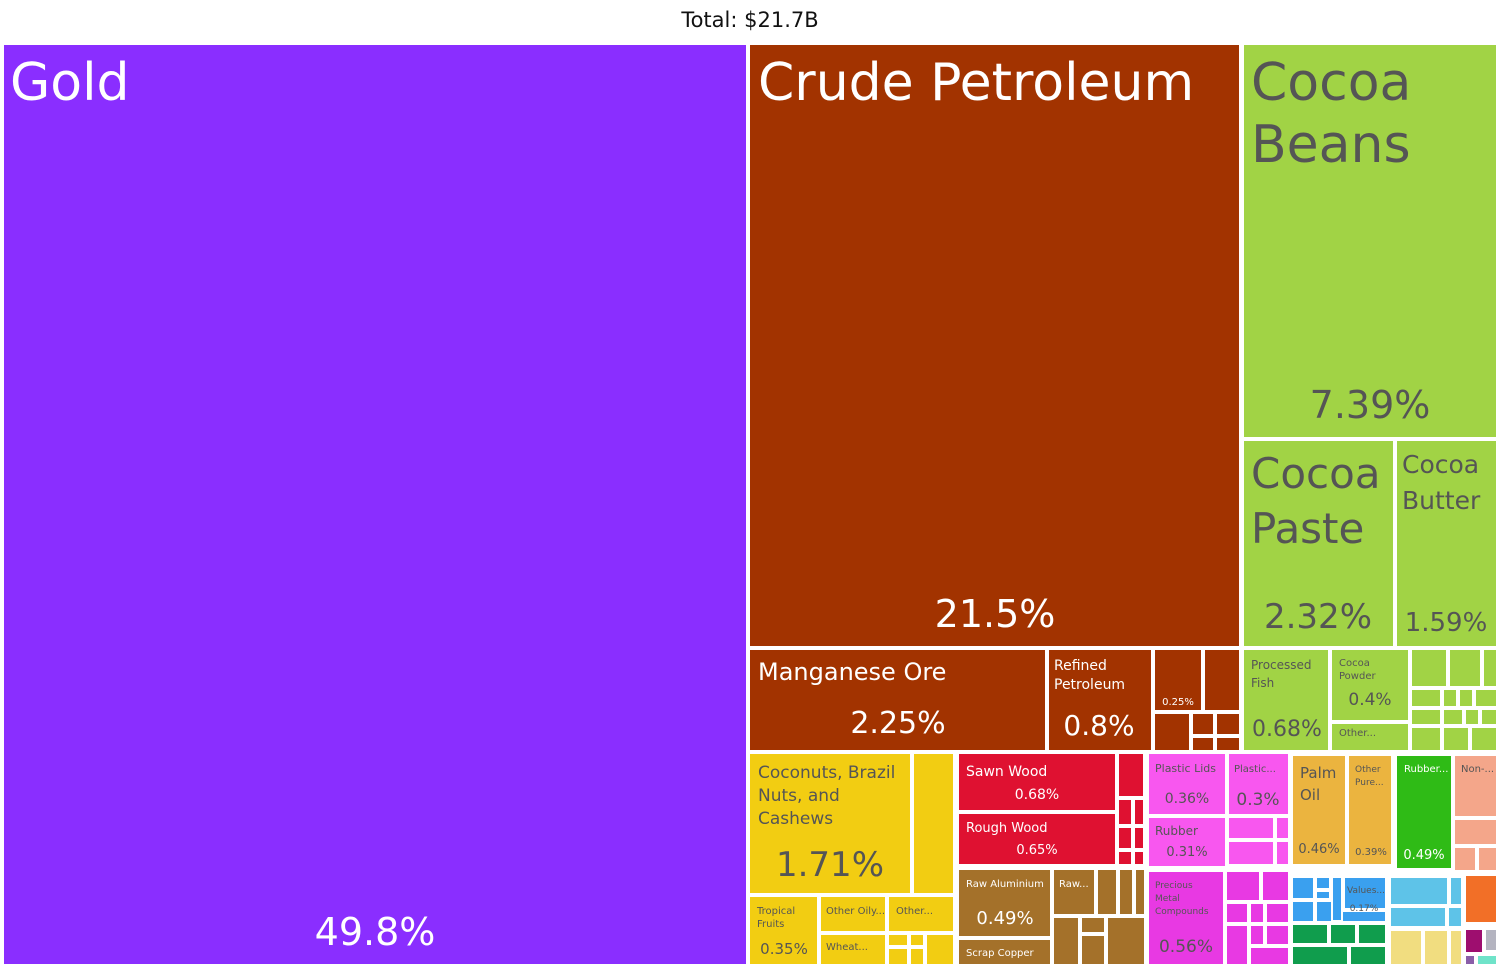 The width and height of the screenshot is (1500, 975). What do you see at coordinates (1100, 700) in the screenshot?
I see `refined-petroleum-tile` at bounding box center [1100, 700].